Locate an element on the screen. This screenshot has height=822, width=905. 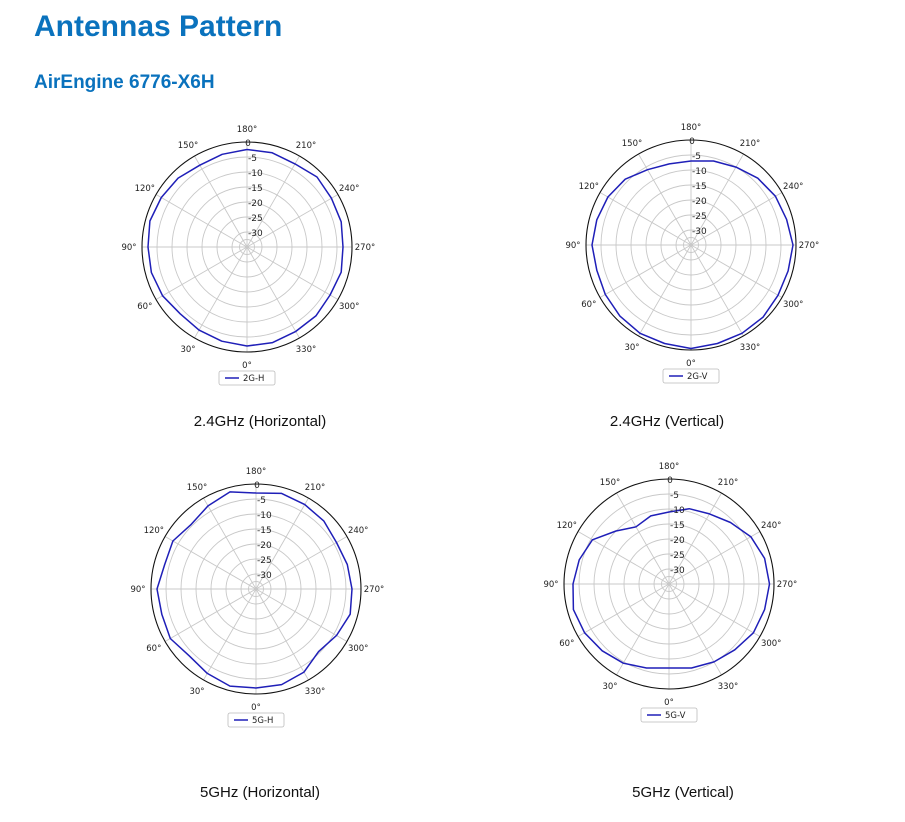
legend-label: 2G-V is located at coordinates (697, 377).